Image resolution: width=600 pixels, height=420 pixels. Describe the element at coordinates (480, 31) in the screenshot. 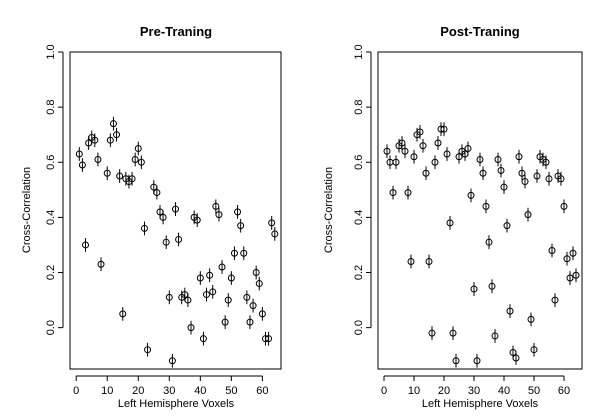

I see `chart-title: Post-Traning` at that location.